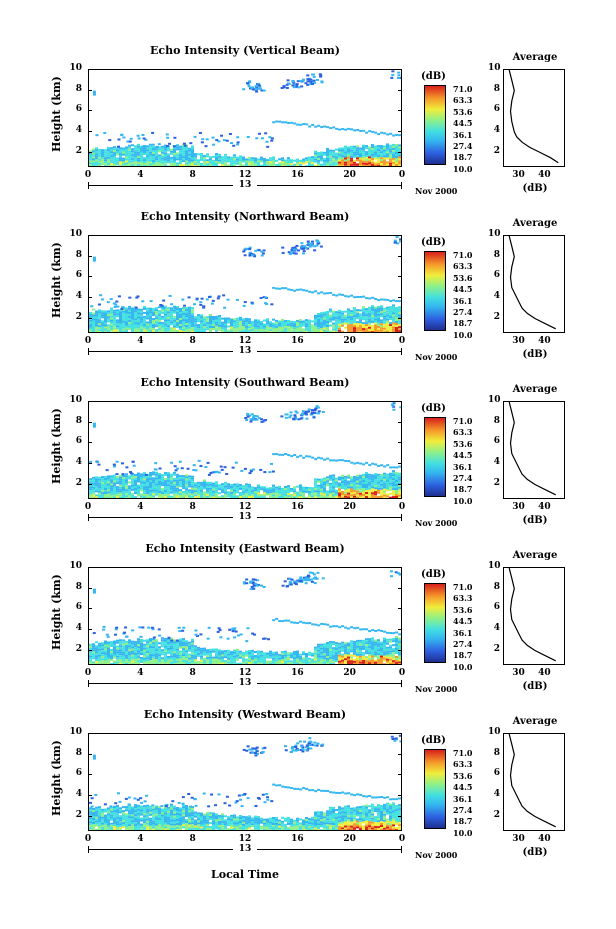  What do you see at coordinates (436, 357) in the screenshot?
I see `date-label: Nov 2000` at bounding box center [436, 357].